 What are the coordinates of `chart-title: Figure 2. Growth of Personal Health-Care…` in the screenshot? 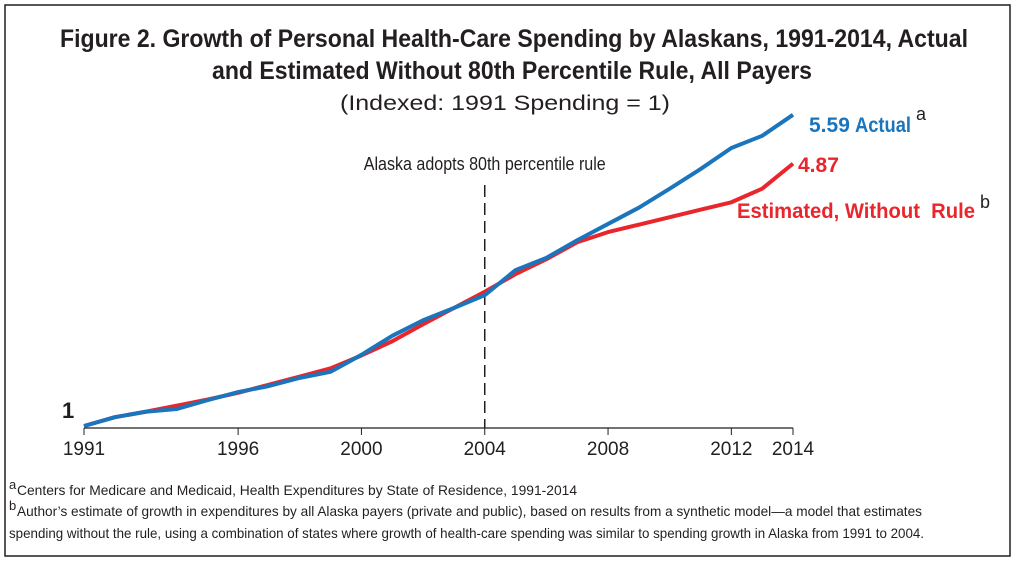 It's located at (514, 39).